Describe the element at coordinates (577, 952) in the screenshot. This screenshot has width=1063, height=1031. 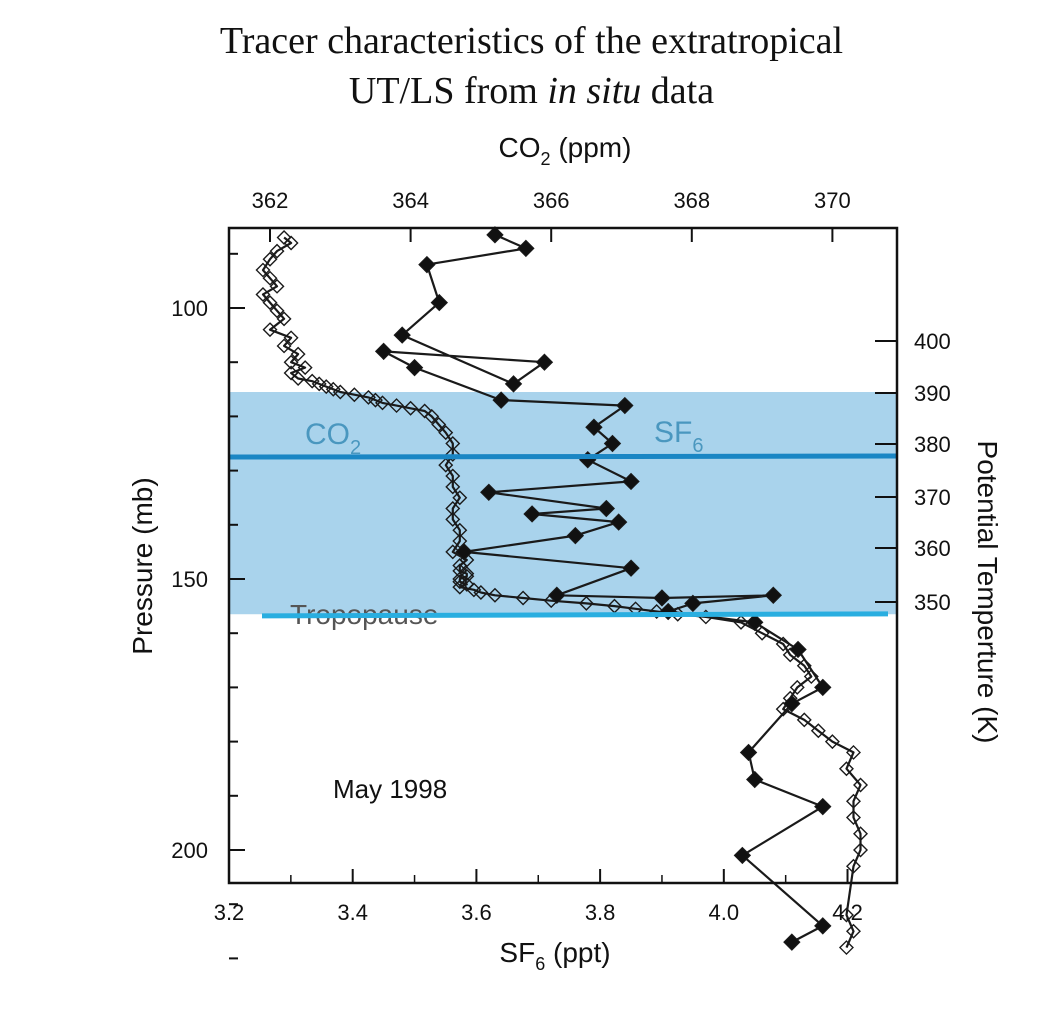
I see `bottom-axis-label-post: (ppt)` at that location.